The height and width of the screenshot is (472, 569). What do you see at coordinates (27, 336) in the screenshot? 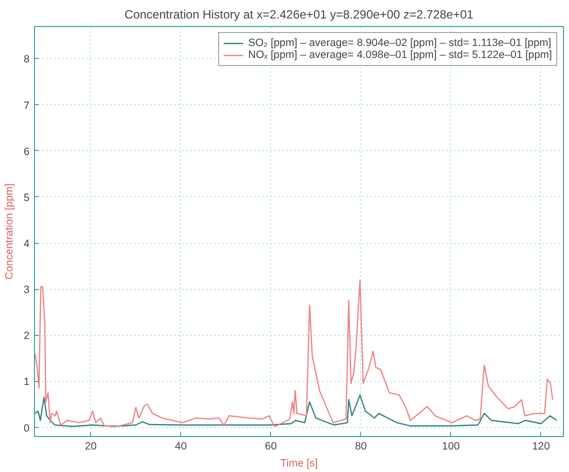
I see `y-tick-label: 2` at bounding box center [27, 336].